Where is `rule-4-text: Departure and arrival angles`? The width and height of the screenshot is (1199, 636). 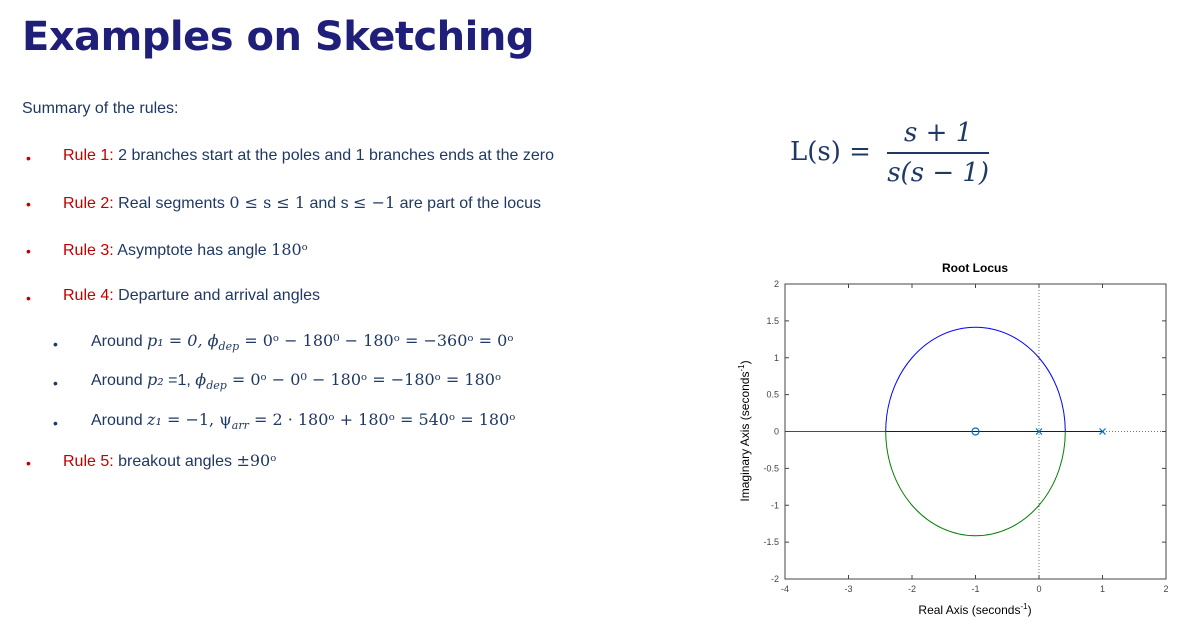
rule-4-text: Departure and arrival angles is located at coordinates (217, 295).